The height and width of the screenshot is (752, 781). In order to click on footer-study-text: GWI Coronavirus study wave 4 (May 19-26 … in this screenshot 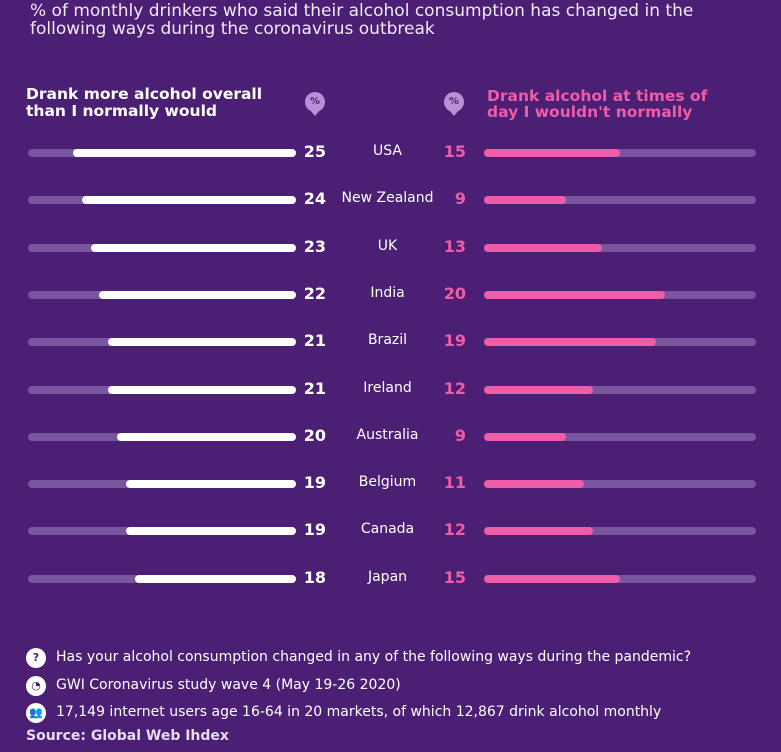, I will do `click(228, 685)`.